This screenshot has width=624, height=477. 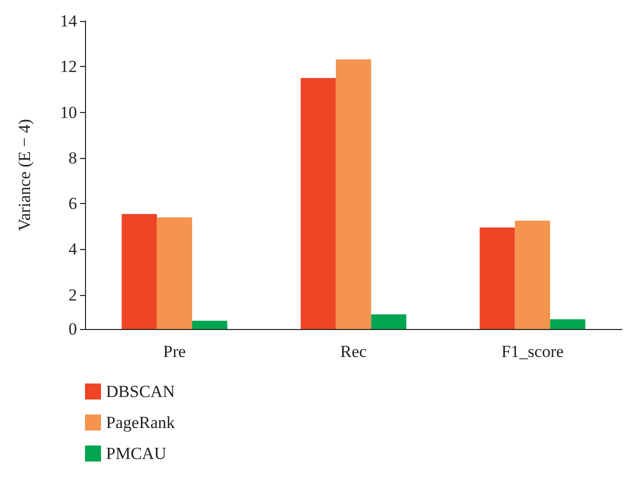 What do you see at coordinates (68, 66) in the screenshot?
I see `y-tick-label: 12` at bounding box center [68, 66].